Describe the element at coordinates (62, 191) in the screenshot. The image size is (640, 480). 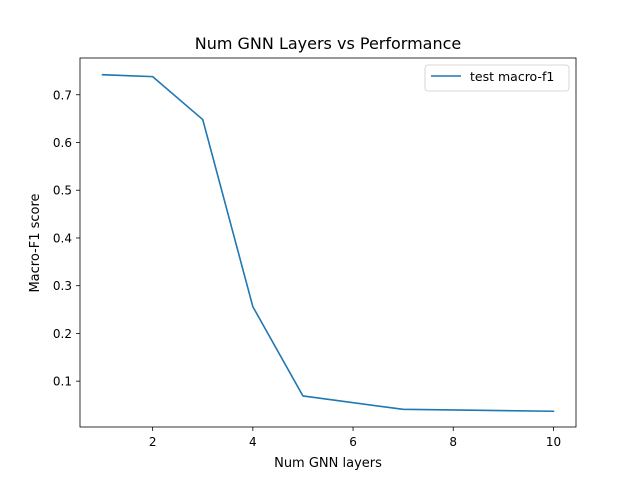
I see `y-tick-label: 0.5` at that location.